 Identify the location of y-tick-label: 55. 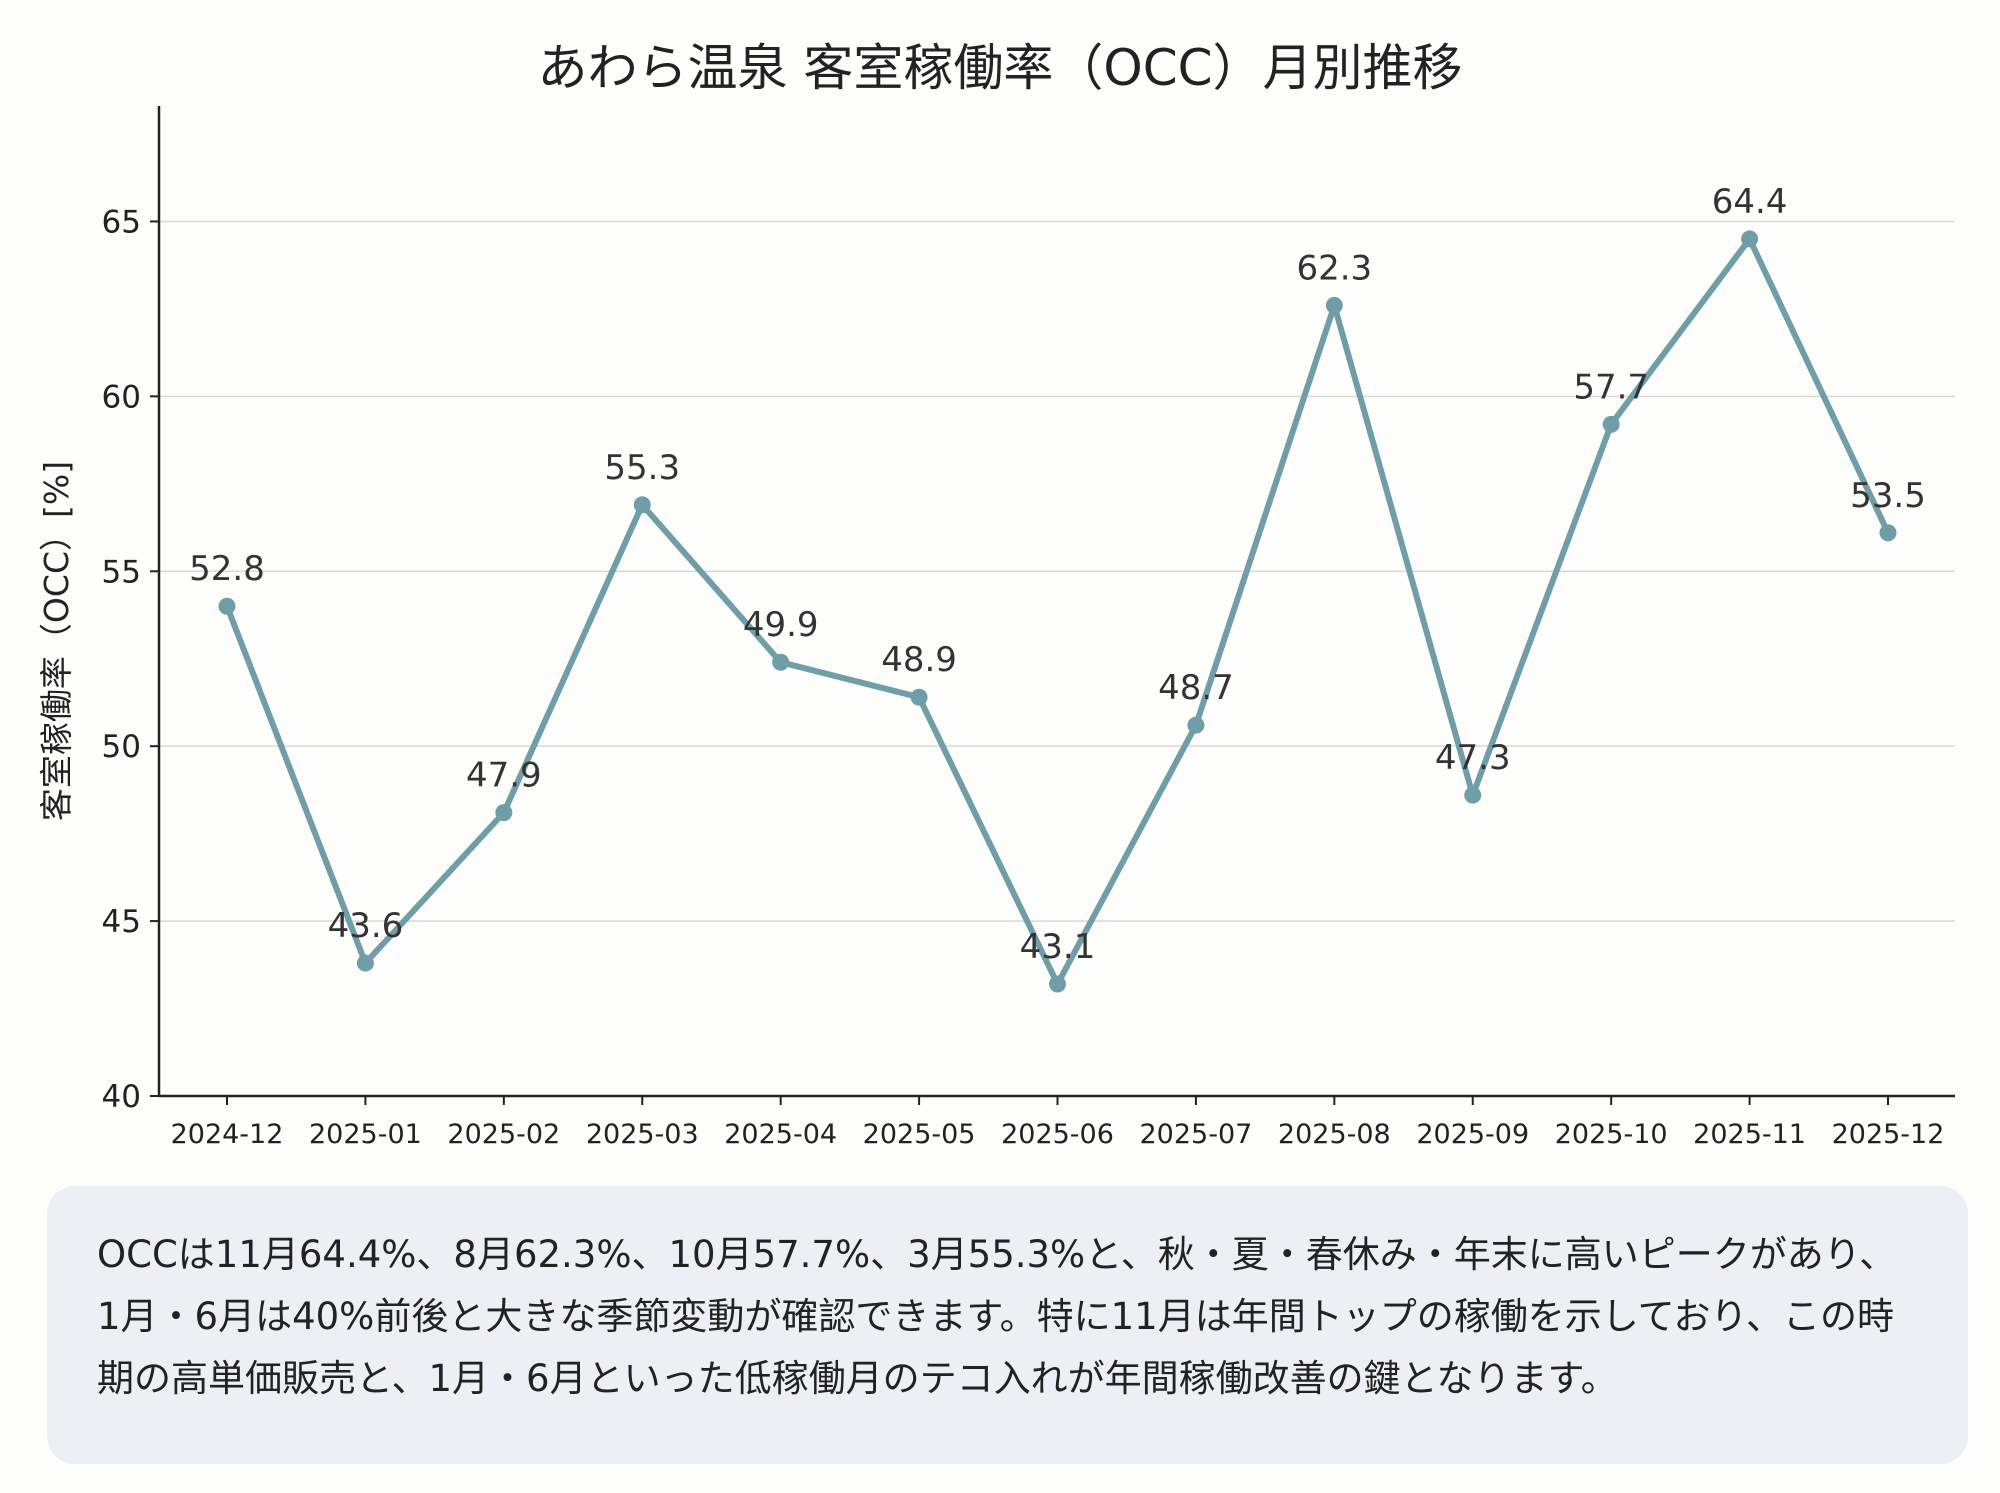
(121, 572).